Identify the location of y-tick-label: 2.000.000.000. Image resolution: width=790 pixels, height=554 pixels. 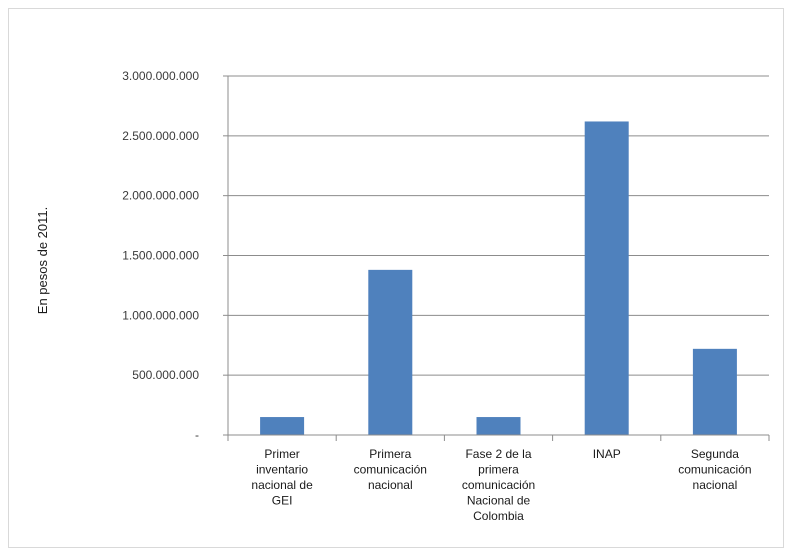
(160, 196).